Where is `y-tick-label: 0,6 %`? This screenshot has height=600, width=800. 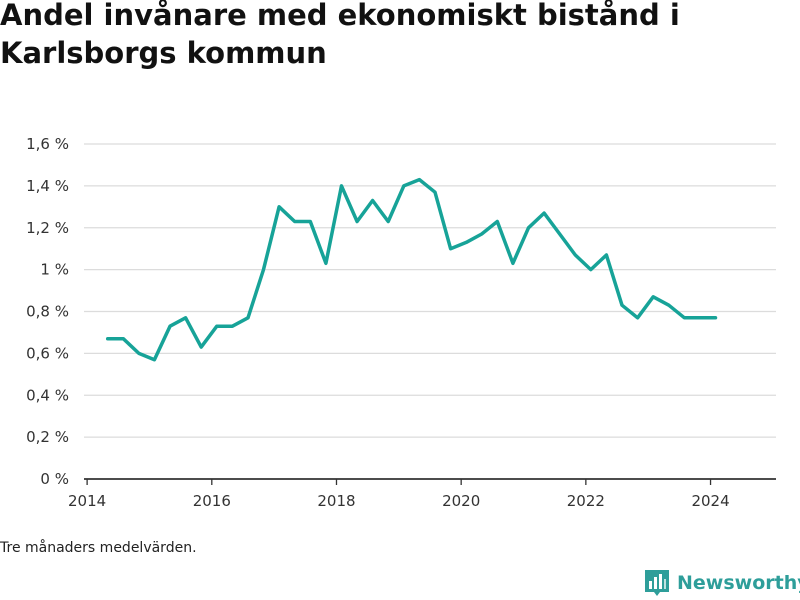
y-tick-label: 0,6 % is located at coordinates (47, 353).